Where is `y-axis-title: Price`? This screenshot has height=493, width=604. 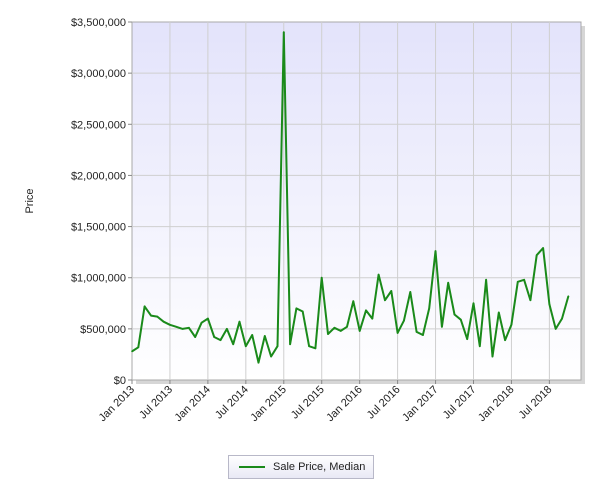
y-axis-title: Price is located at coordinates (30, 200).